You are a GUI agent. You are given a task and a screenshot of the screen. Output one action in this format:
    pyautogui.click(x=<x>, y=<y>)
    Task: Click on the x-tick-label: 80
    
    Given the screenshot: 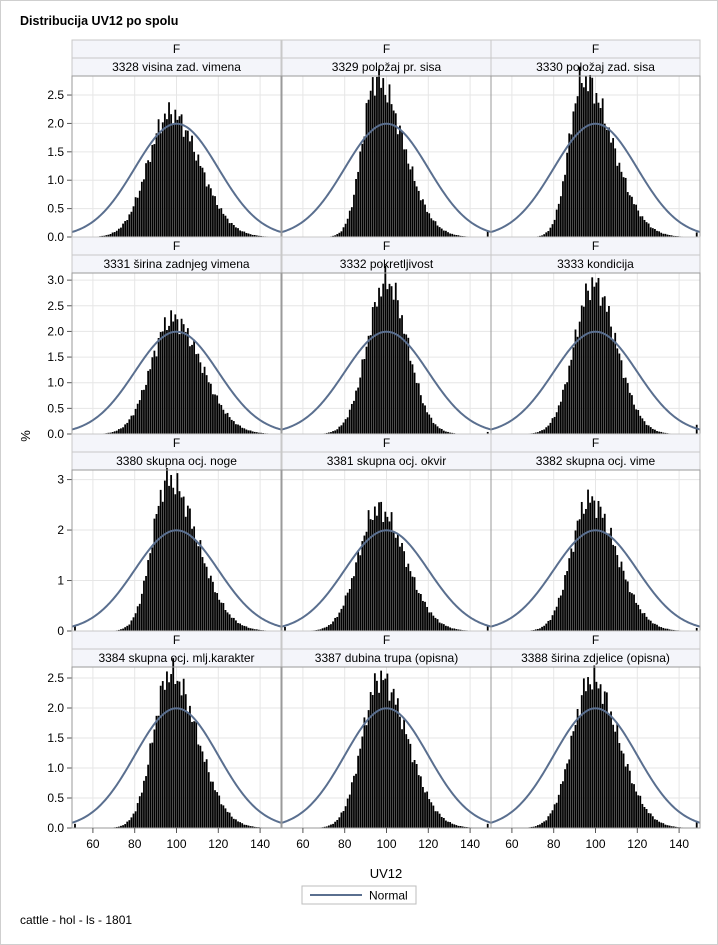 What is the action you would take?
    pyautogui.click(x=554, y=844)
    